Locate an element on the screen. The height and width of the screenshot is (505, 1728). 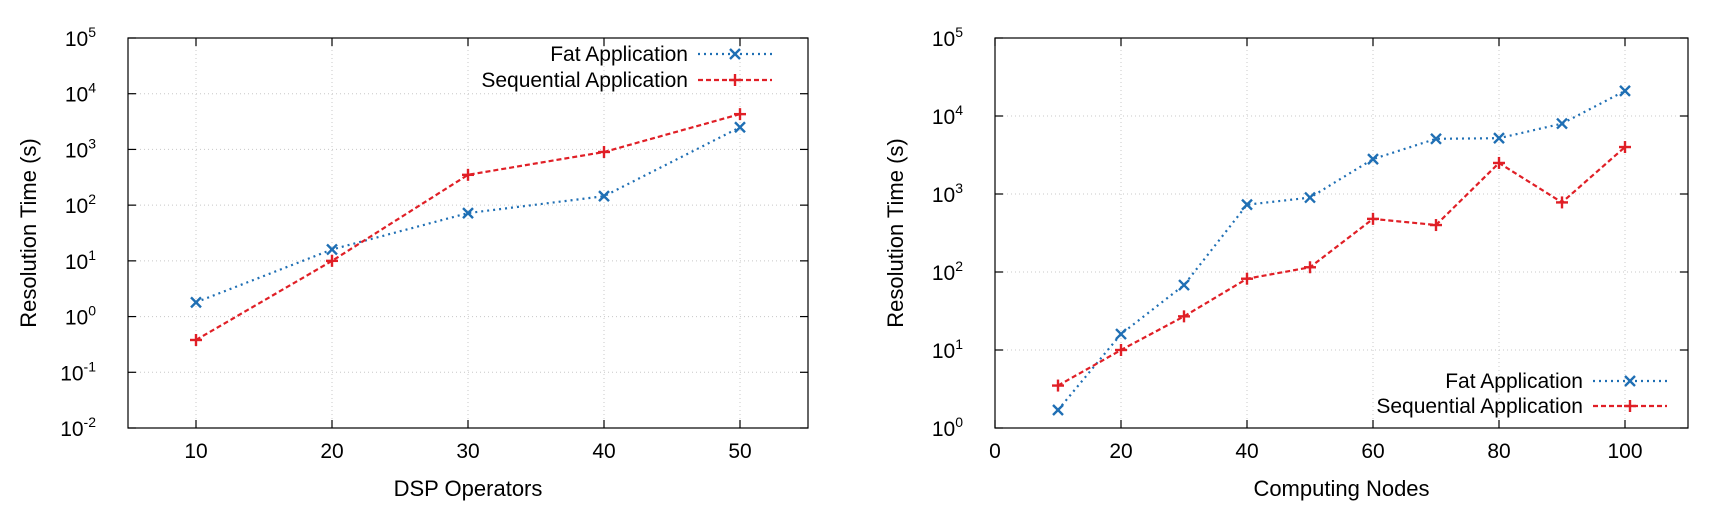
y-tick-label: 10⁻¹ is located at coordinates (78, 371).